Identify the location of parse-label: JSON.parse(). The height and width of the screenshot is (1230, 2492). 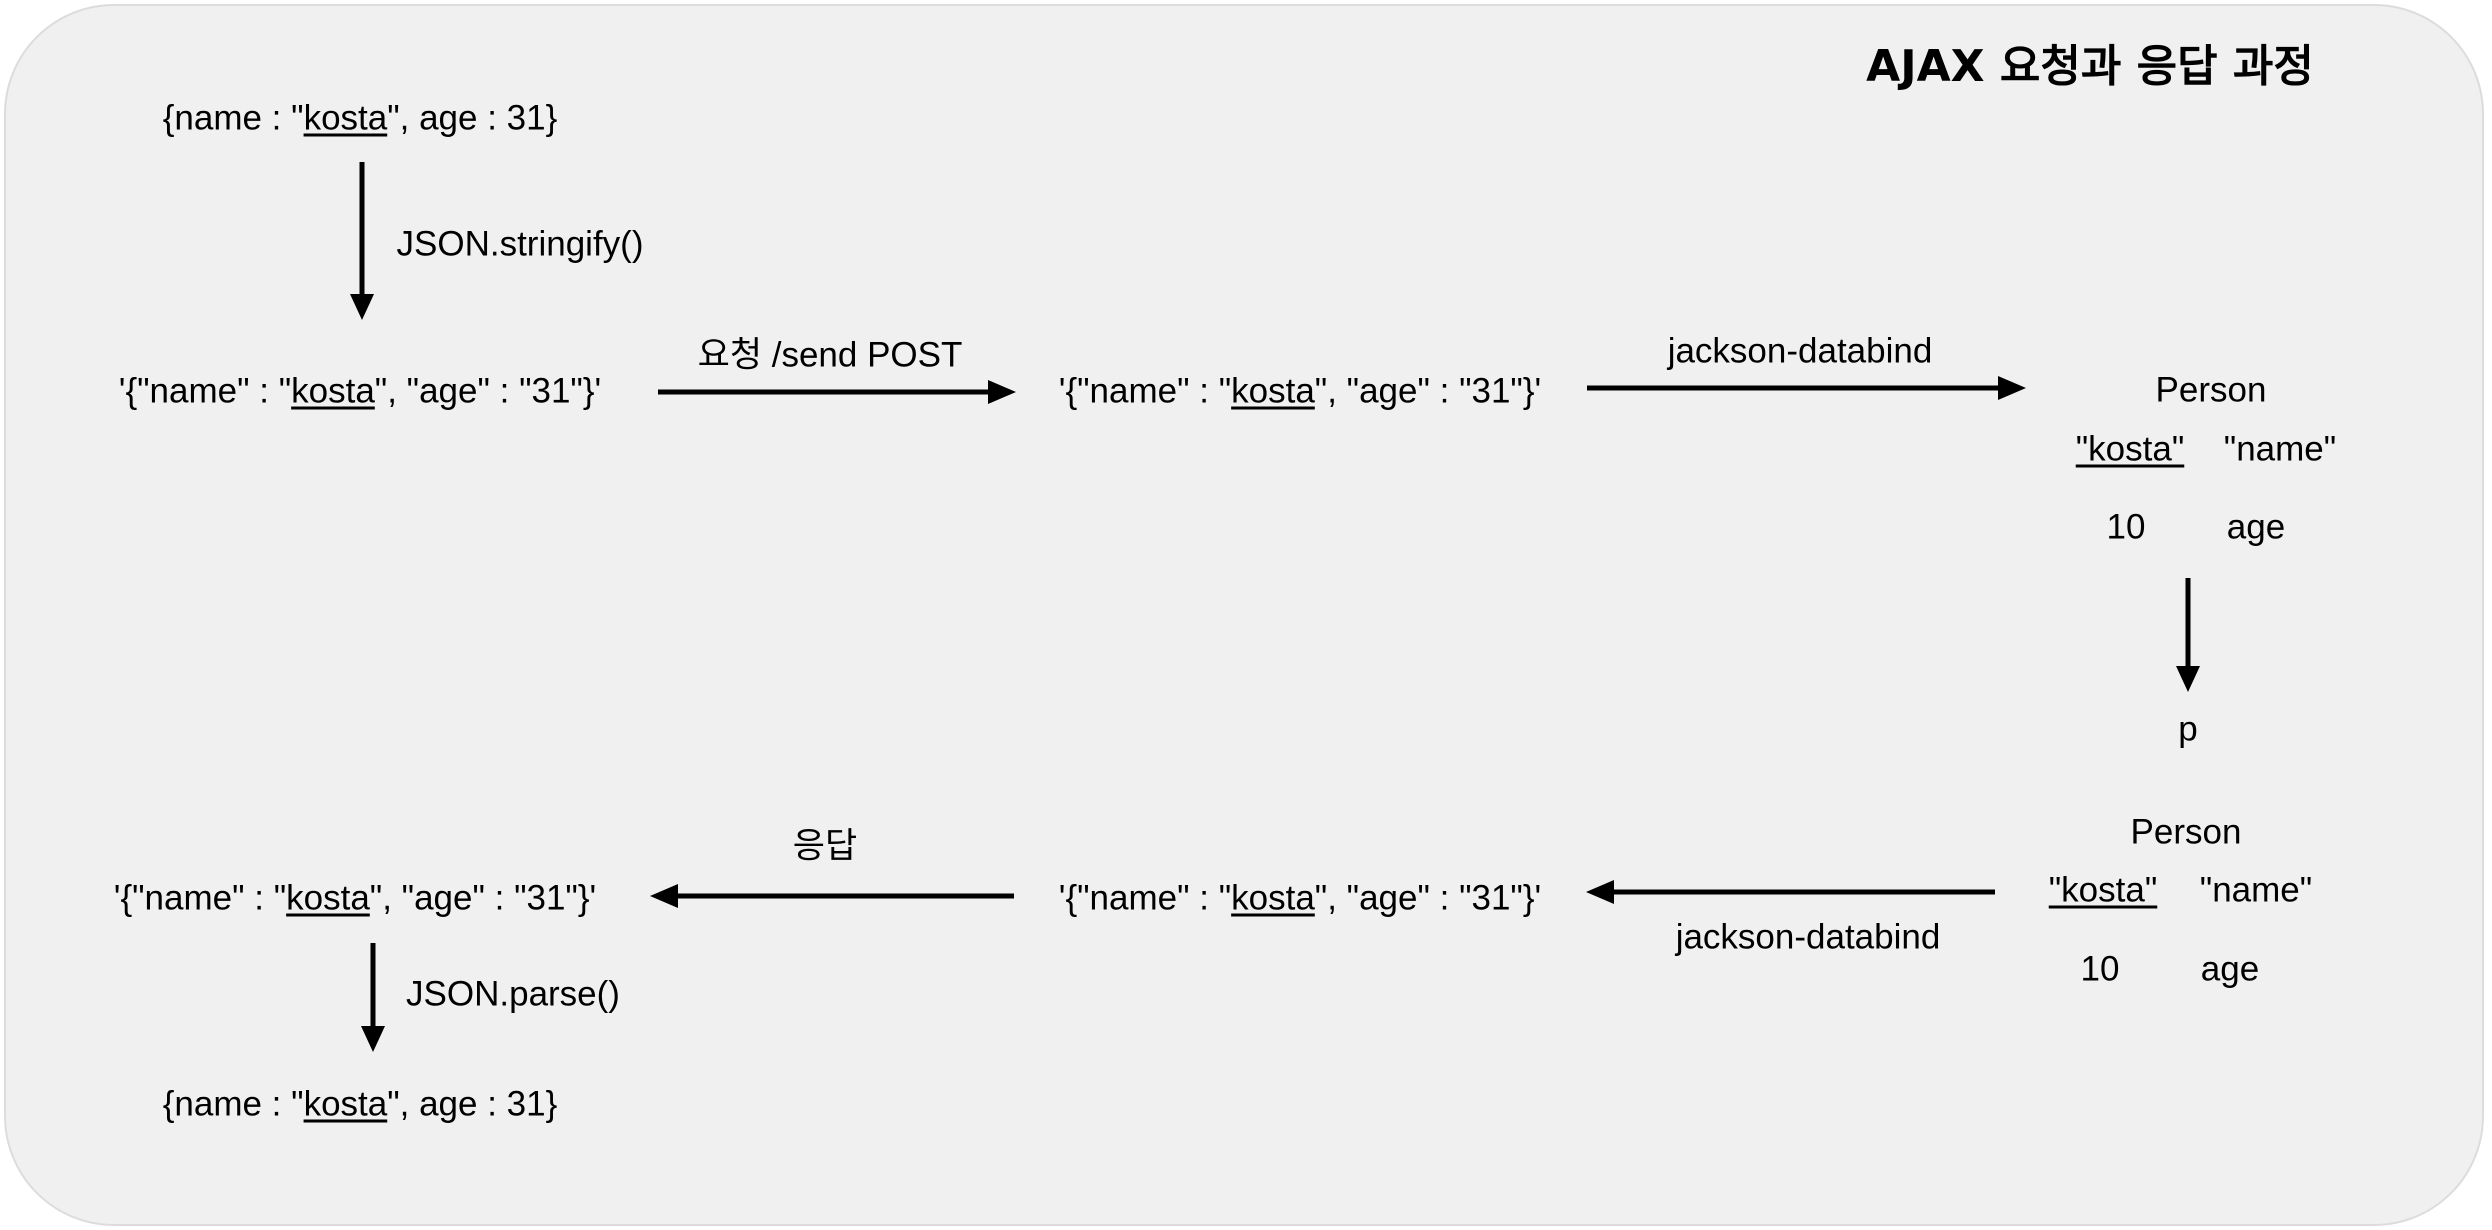
(513, 994).